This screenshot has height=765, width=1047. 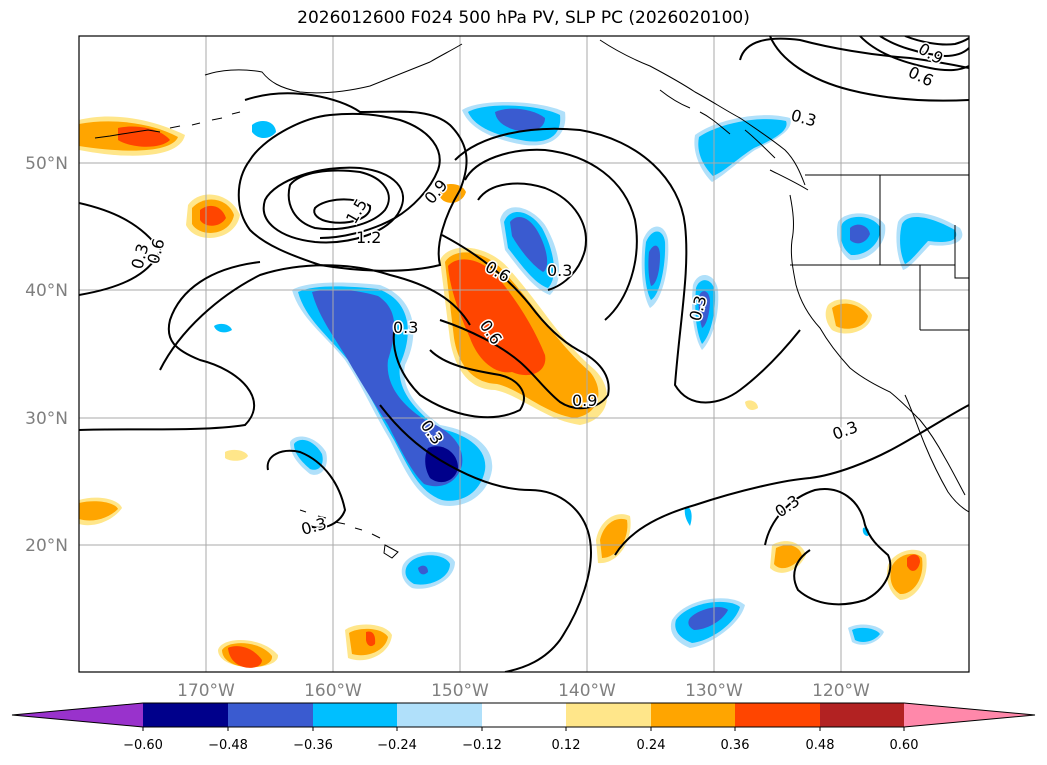 What do you see at coordinates (460, 691) in the screenshot?
I see `lon-label-150w: 150°W` at bounding box center [460, 691].